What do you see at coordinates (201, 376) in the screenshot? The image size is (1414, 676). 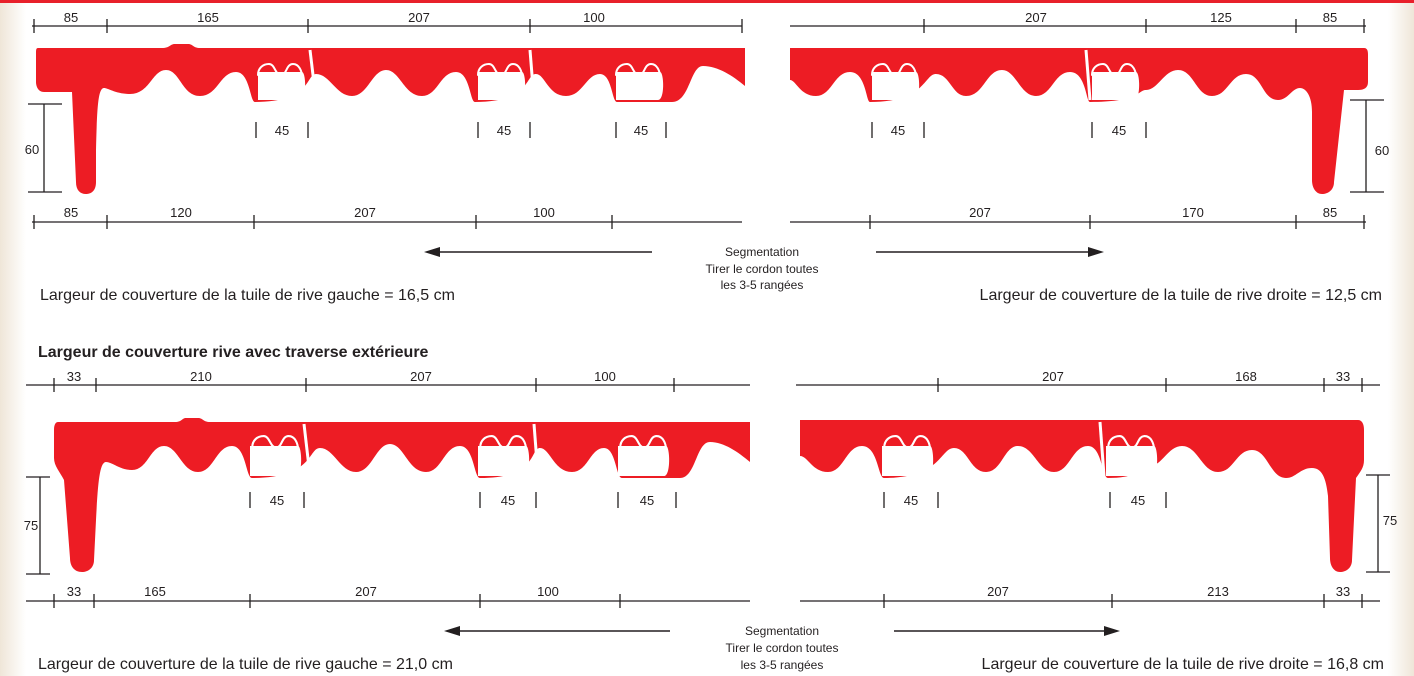 I see `dim-label: 210` at bounding box center [201, 376].